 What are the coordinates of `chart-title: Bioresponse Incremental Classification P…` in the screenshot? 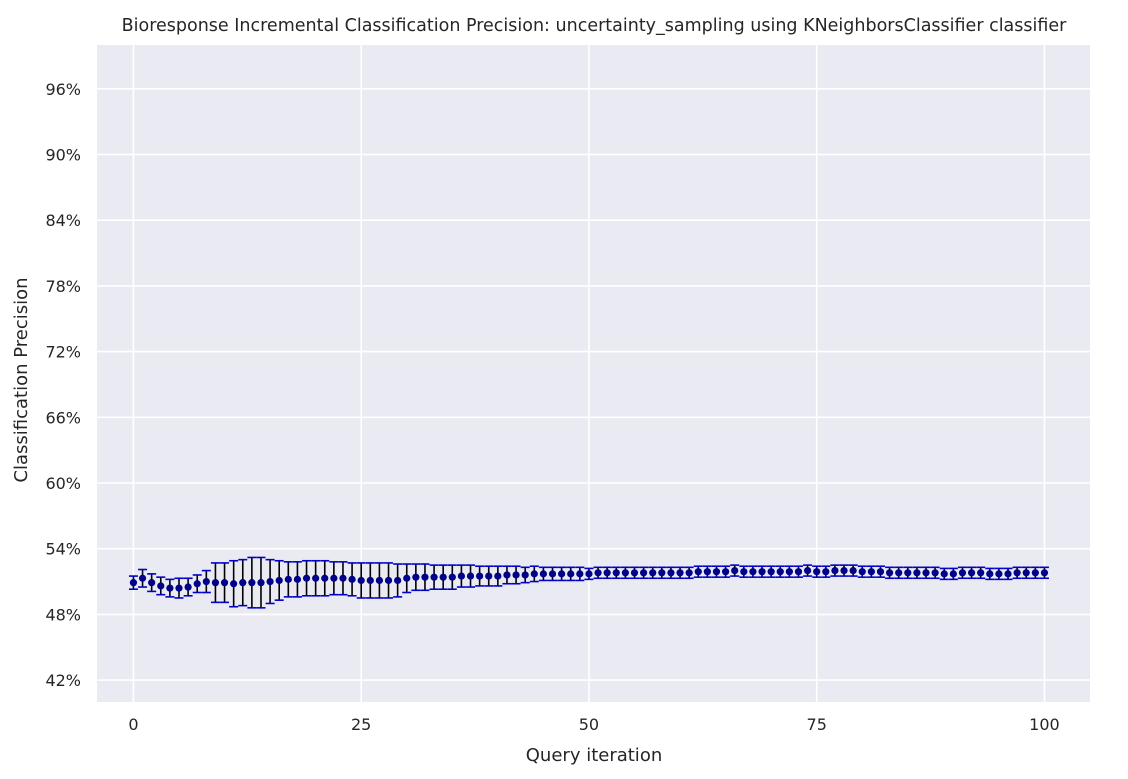 It's located at (595, 26).